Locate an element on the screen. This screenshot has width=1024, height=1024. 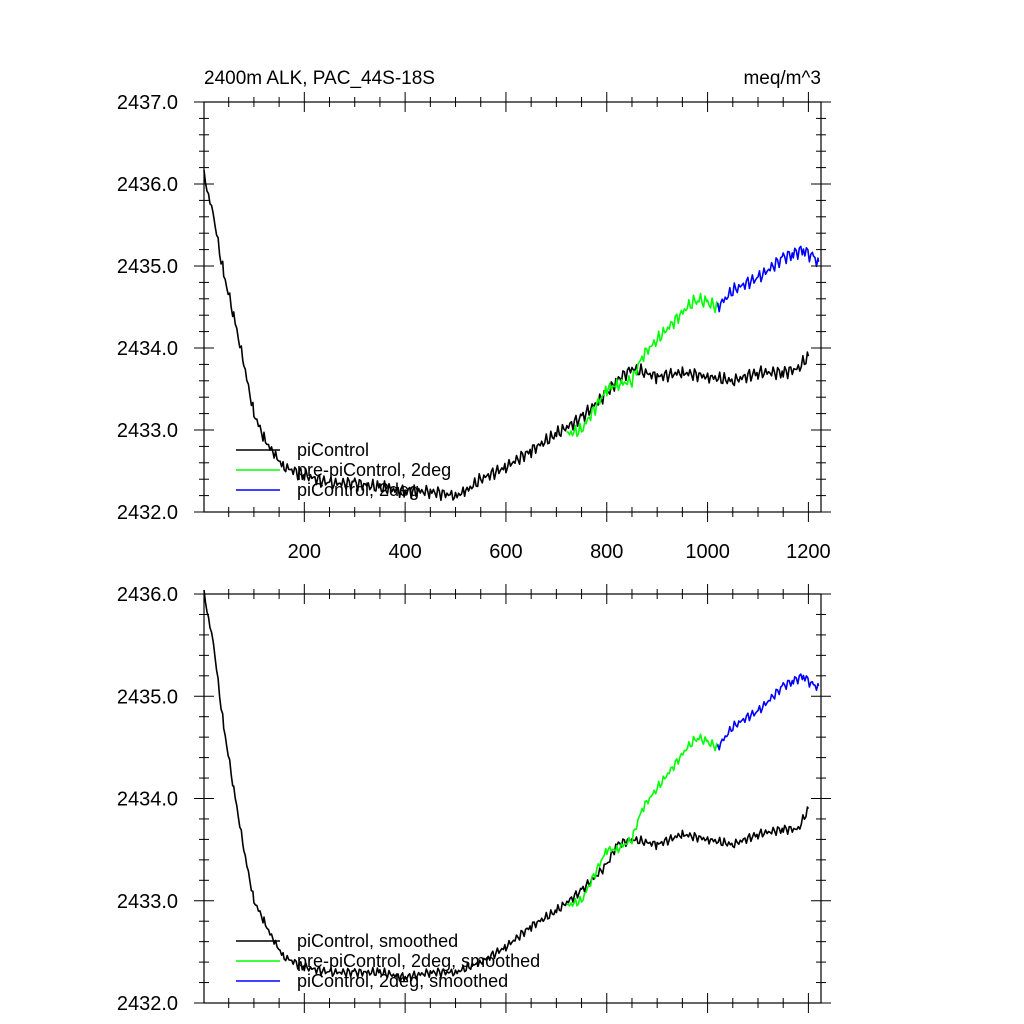
legend-label: piControl is located at coordinates (333, 450).